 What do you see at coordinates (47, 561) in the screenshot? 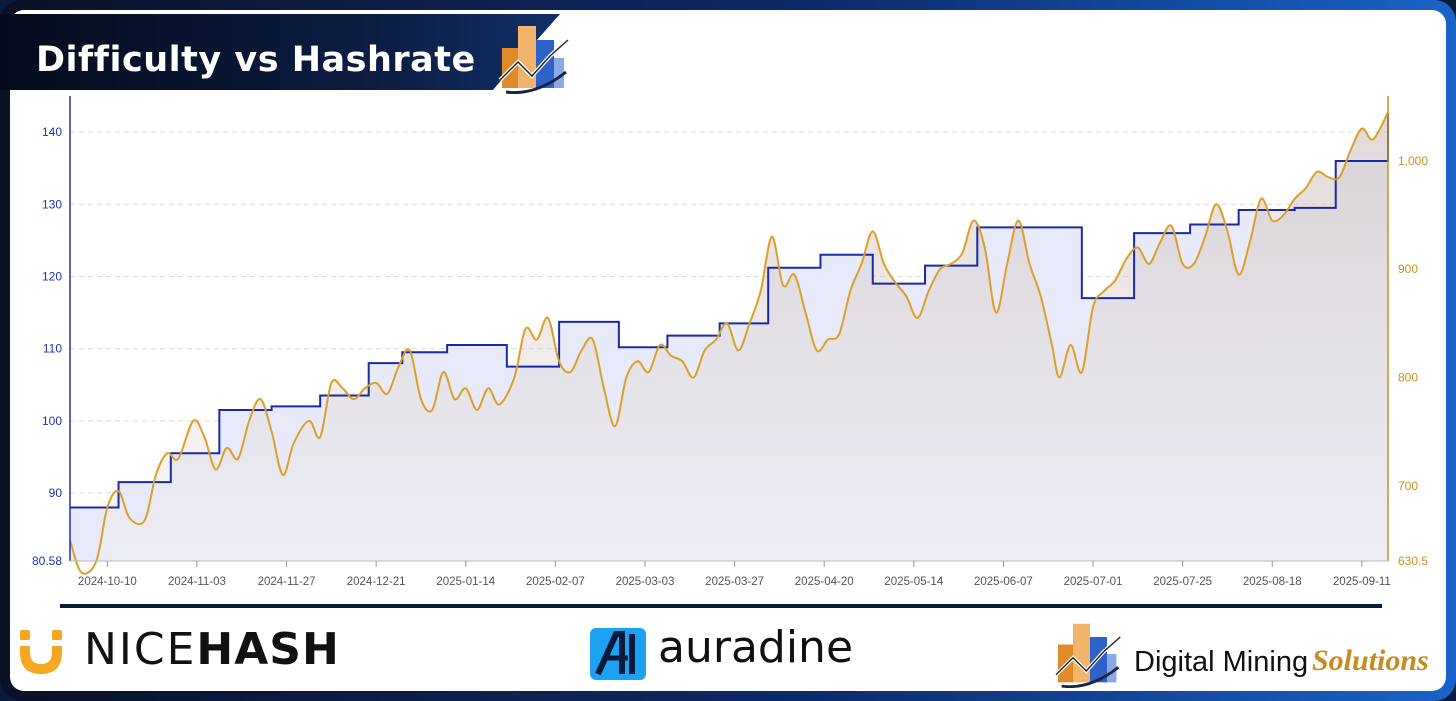
I see `left-tick-label: 80.58` at bounding box center [47, 561].